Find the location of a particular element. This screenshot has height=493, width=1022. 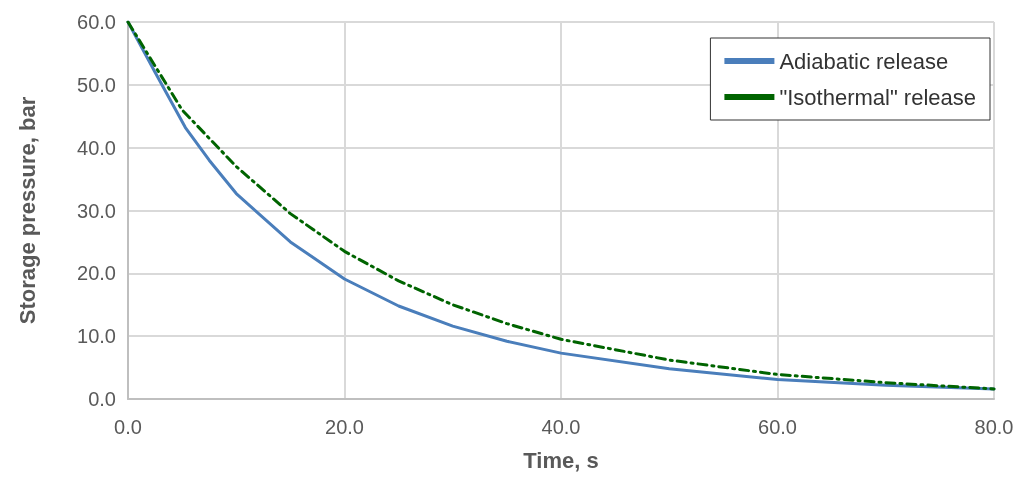

x-tick-label: 80.0 is located at coordinates (994, 427).